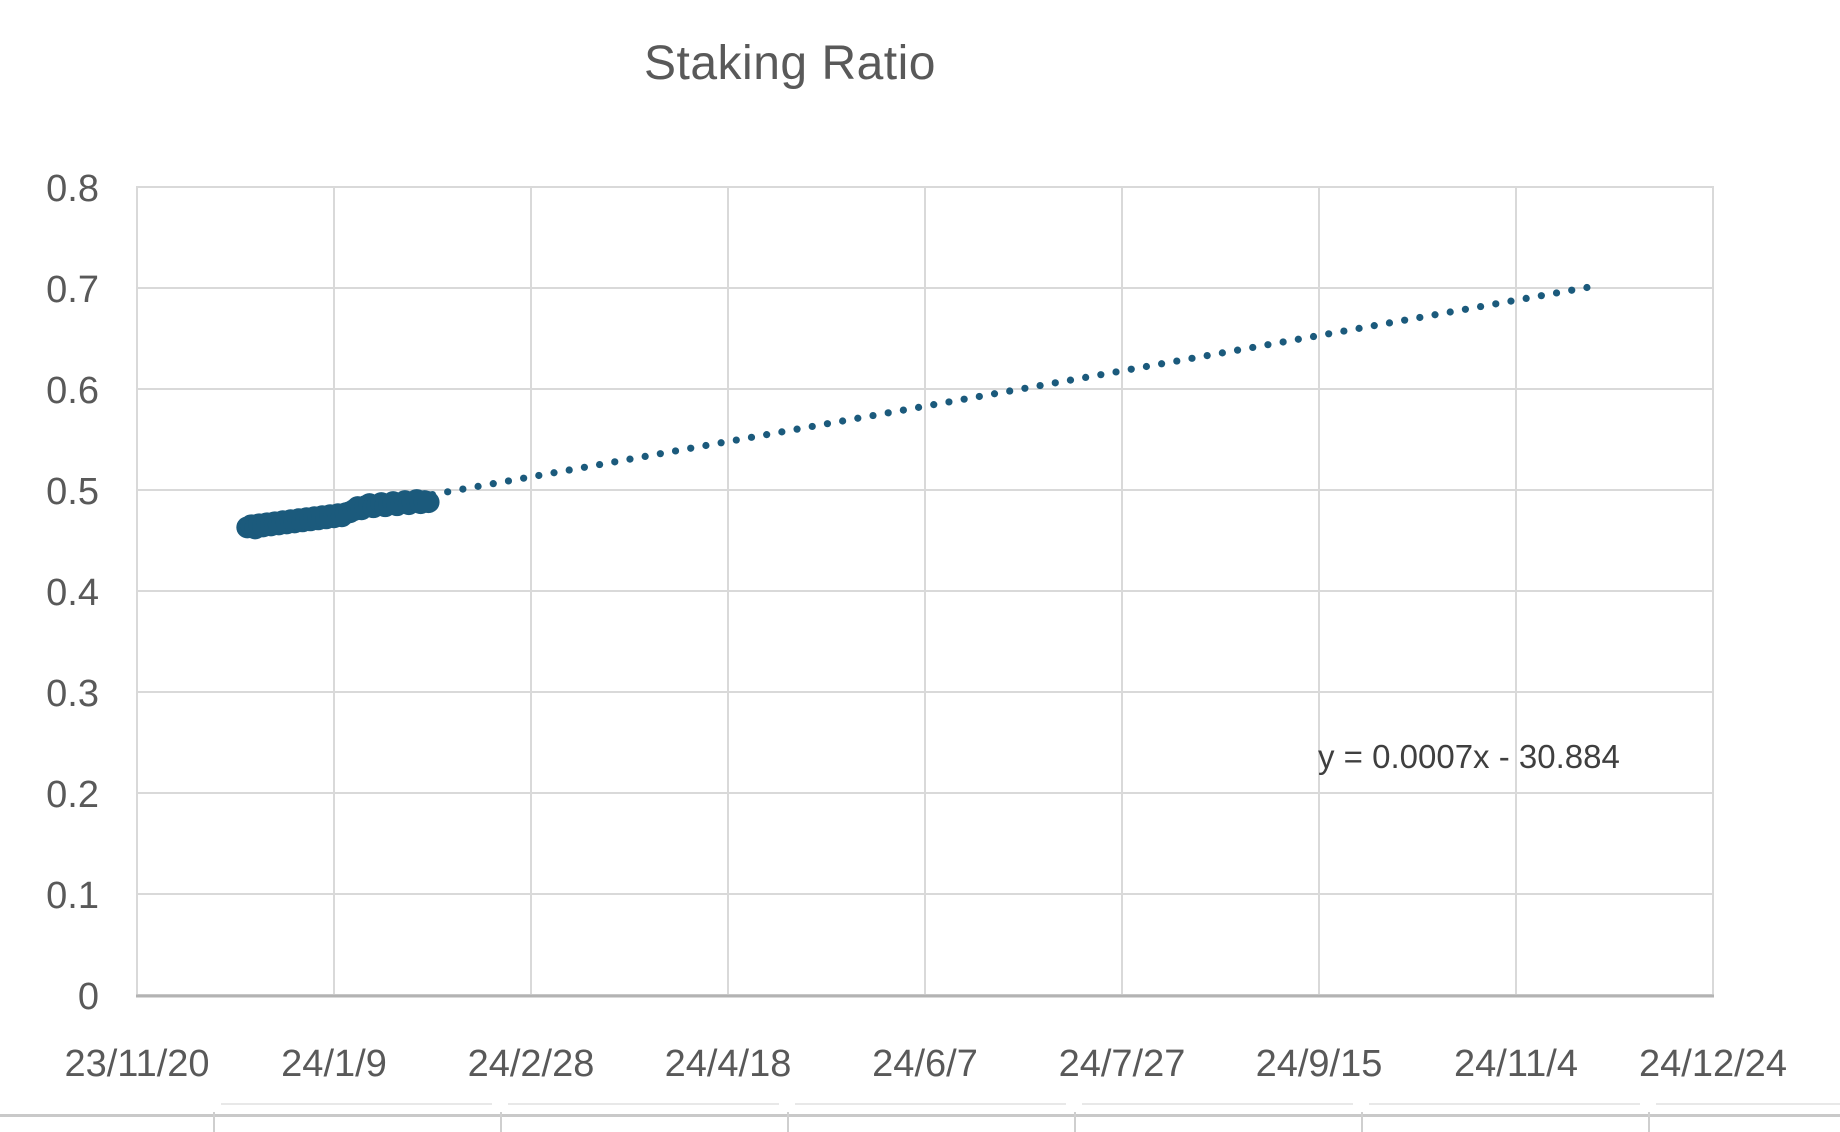 Image resolution: width=1840 pixels, height=1132 pixels. What do you see at coordinates (72, 290) in the screenshot?
I see `y-axis-tick-label: 0.7` at bounding box center [72, 290].